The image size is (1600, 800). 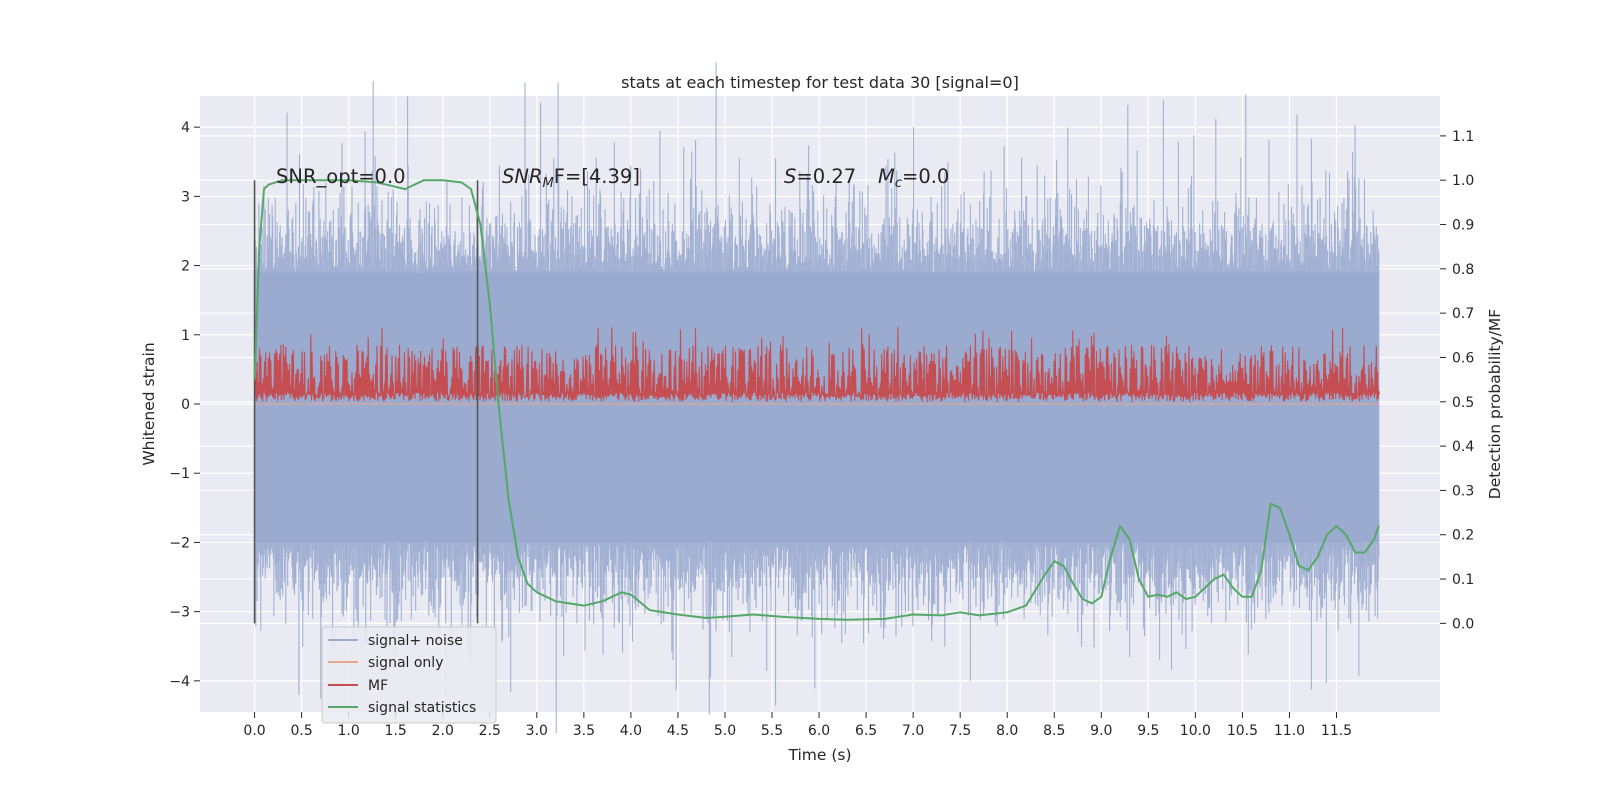 What do you see at coordinates (1463, 226) in the screenshot?
I see `y-tick-label-right: 0.9` at bounding box center [1463, 226].